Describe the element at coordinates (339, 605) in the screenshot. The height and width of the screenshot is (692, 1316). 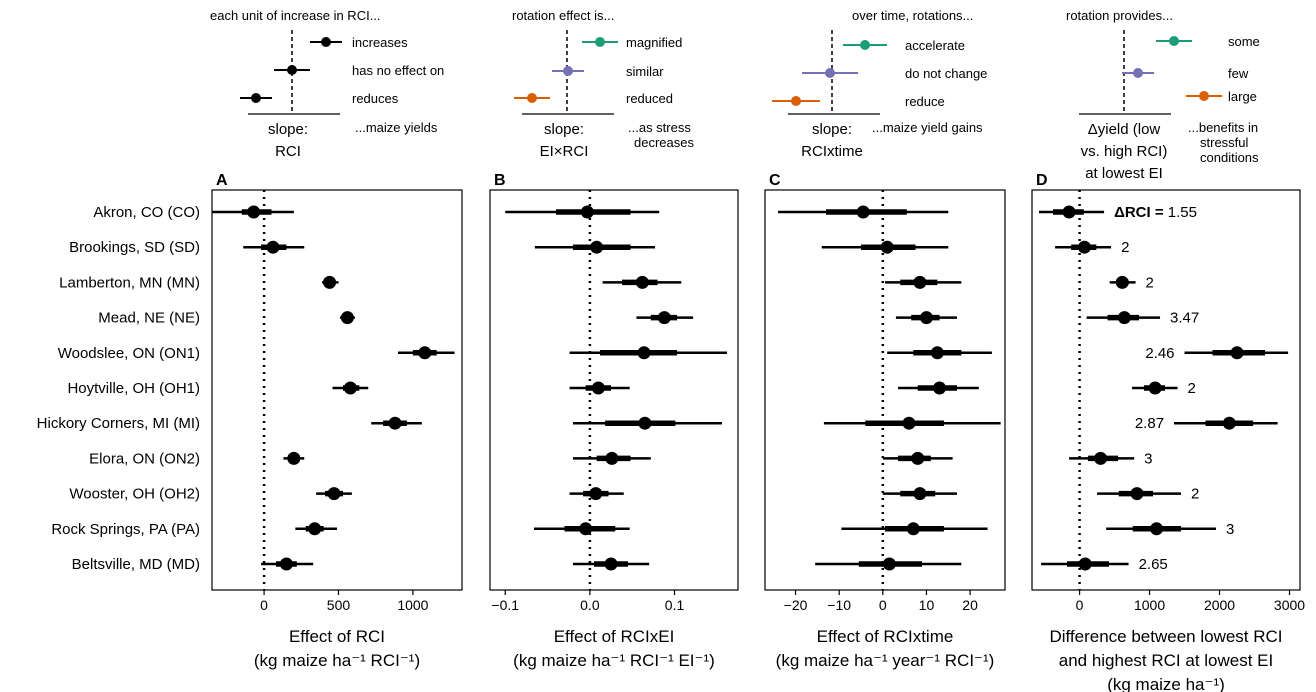
I see `x-tick-label: 500` at that location.